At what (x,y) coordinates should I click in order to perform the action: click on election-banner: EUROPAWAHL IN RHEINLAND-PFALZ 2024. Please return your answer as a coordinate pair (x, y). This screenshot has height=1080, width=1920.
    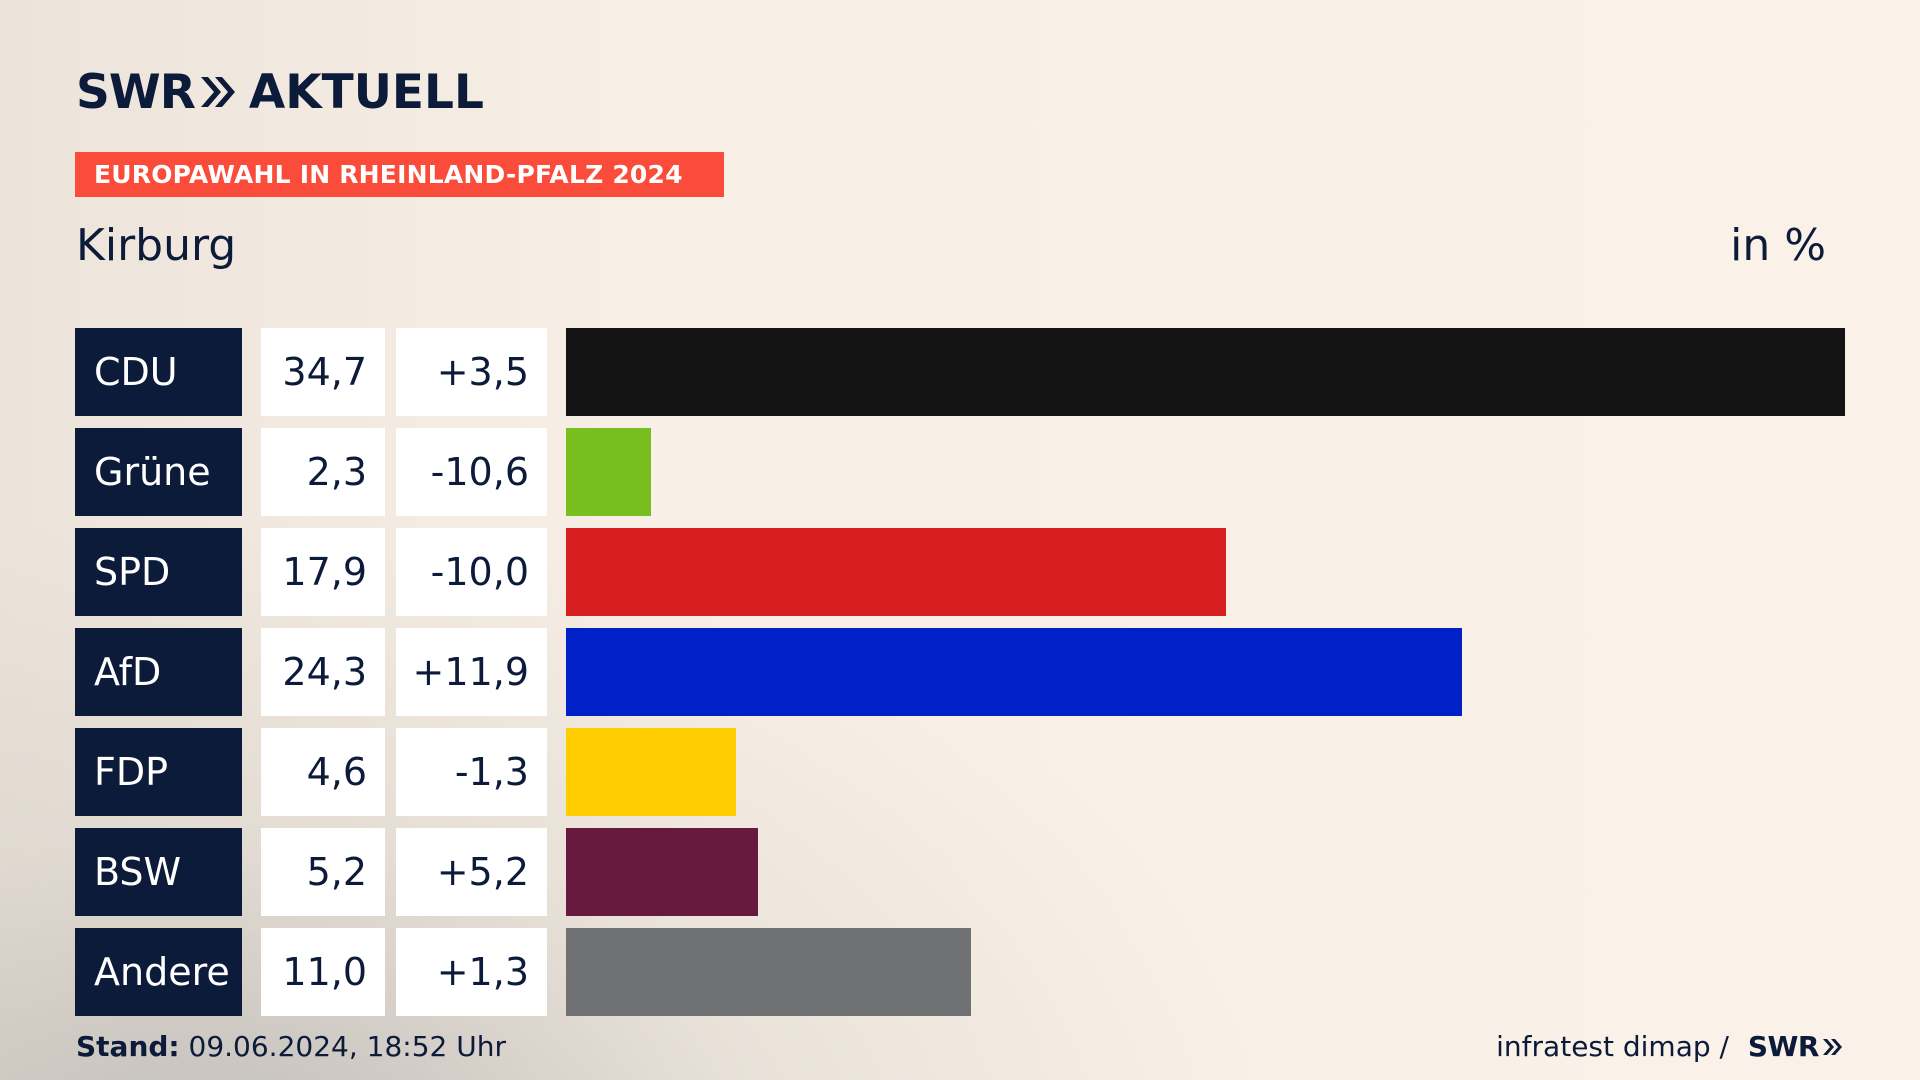
    Looking at the image, I should click on (399, 174).